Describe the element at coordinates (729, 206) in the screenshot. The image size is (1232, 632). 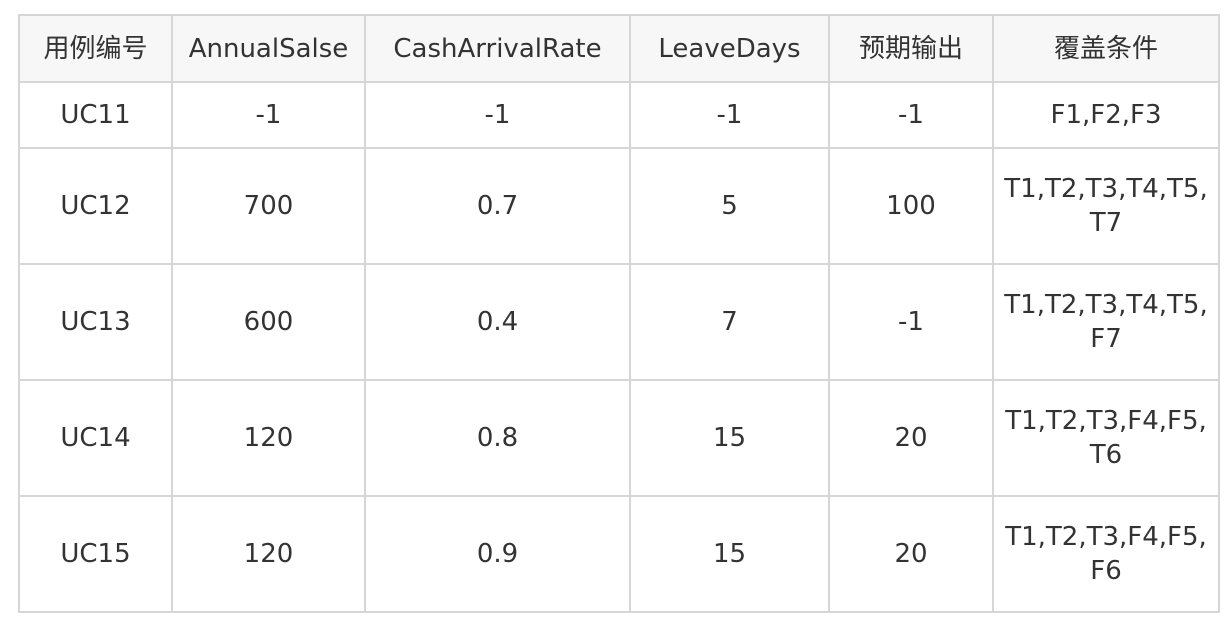
I see `cell-leave-days: 5` at that location.